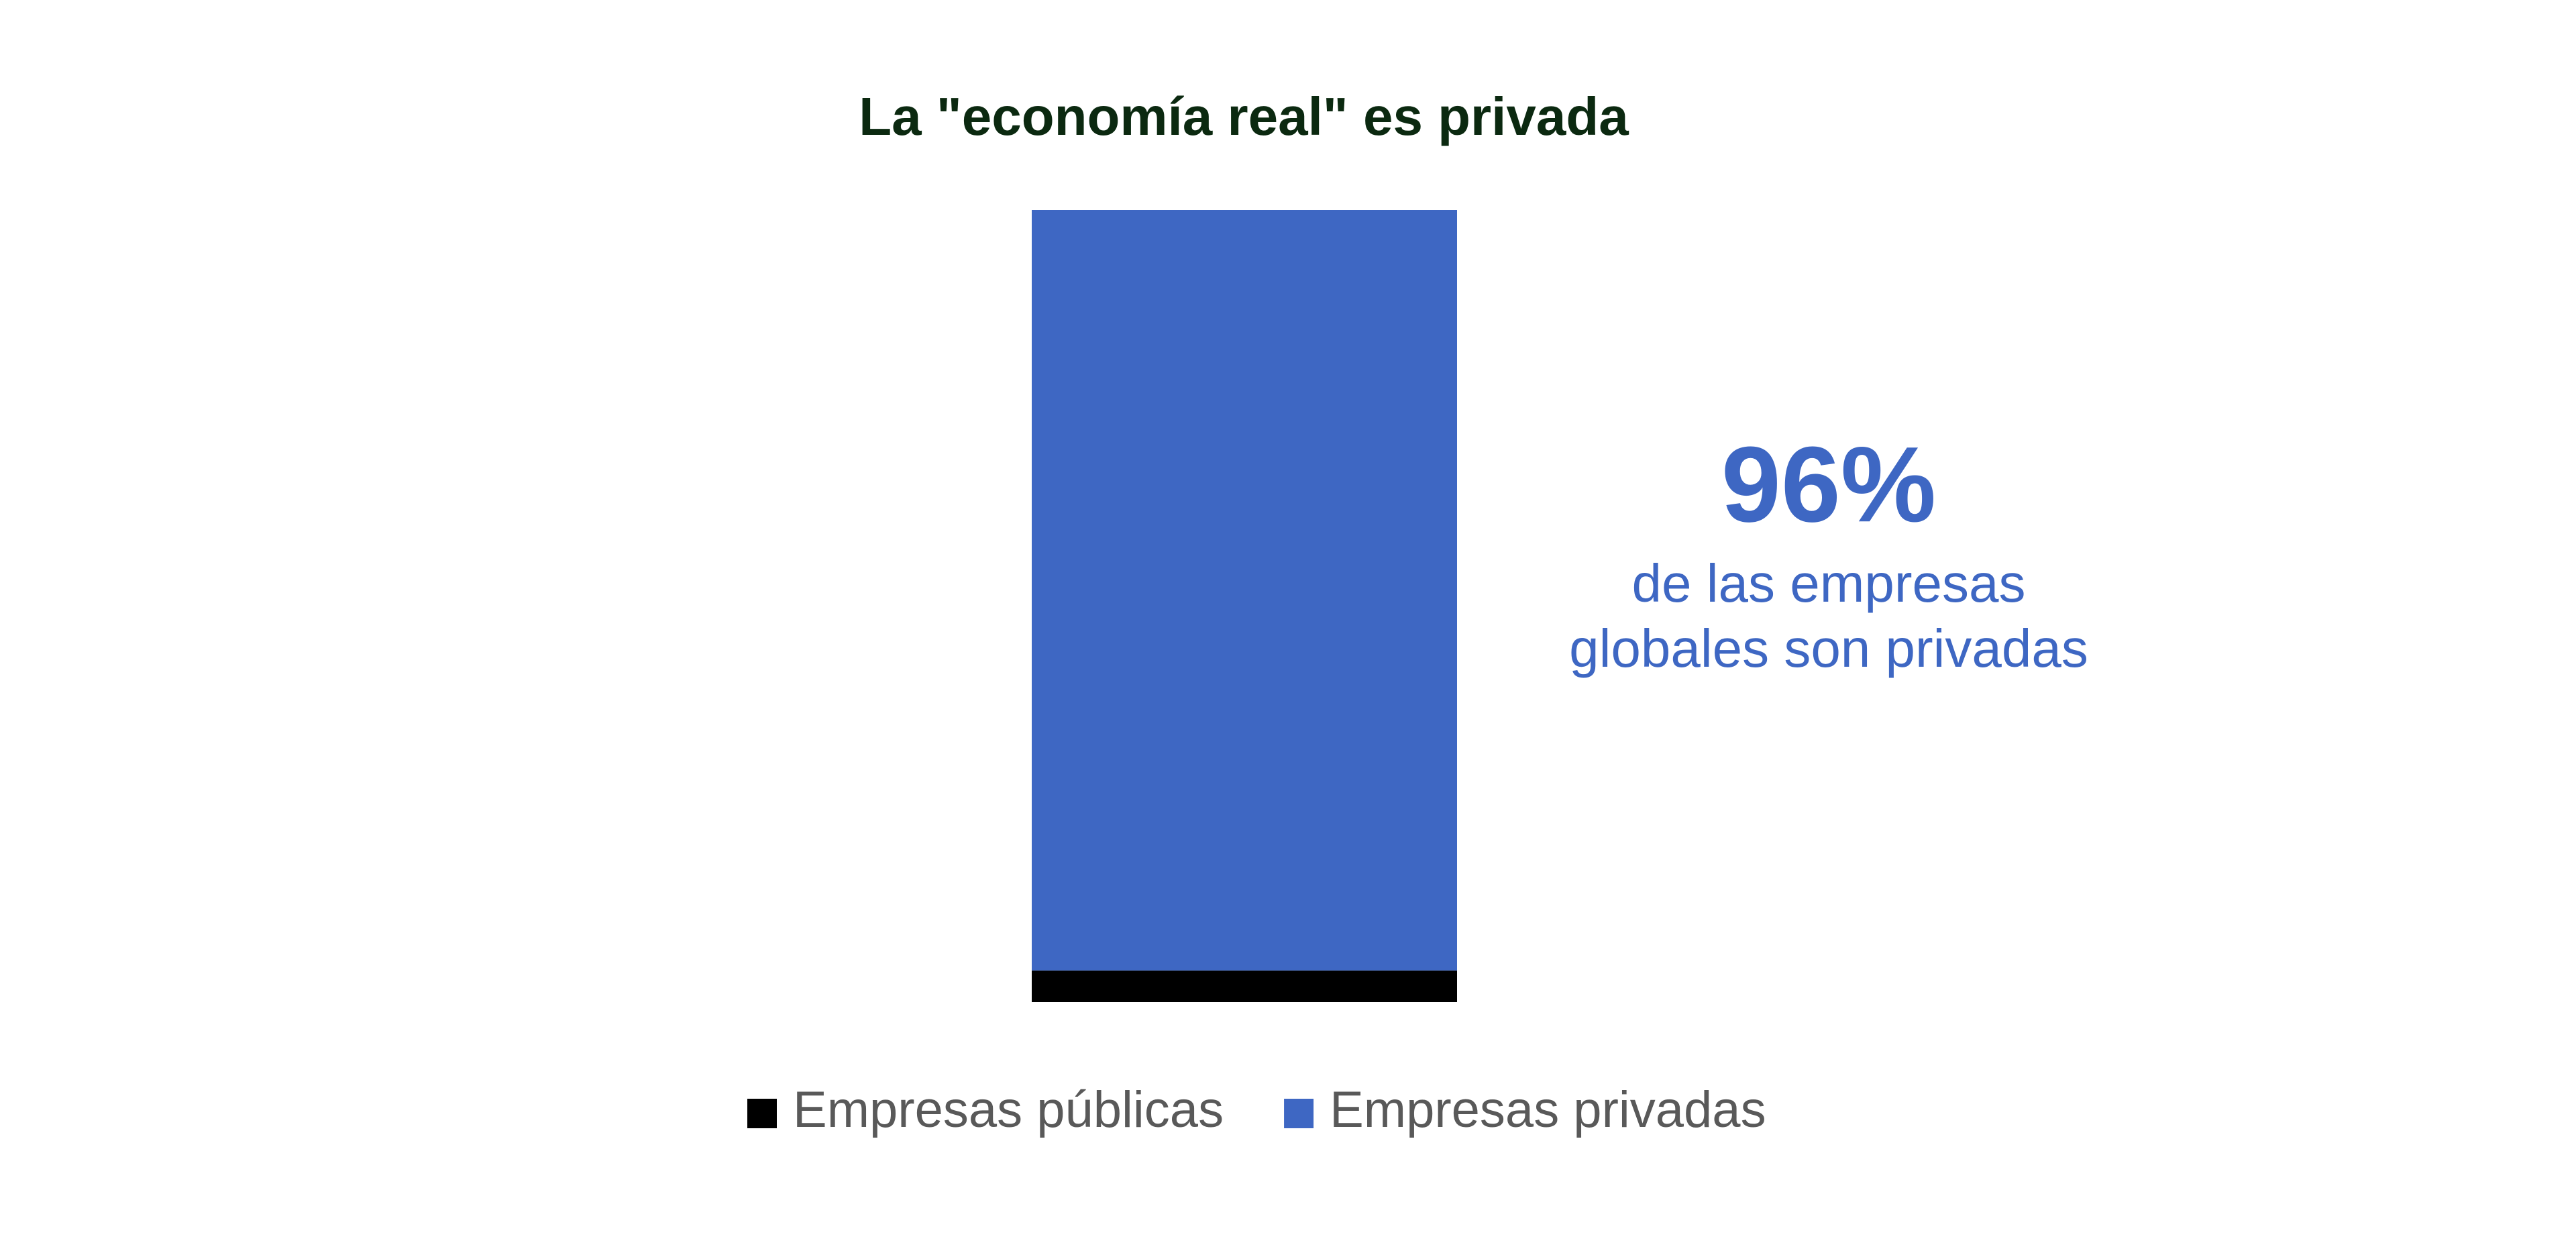 This screenshot has height=1251, width=2576. Describe the element at coordinates (1829, 583) in the screenshot. I see `annotation: de las empresas` at that location.